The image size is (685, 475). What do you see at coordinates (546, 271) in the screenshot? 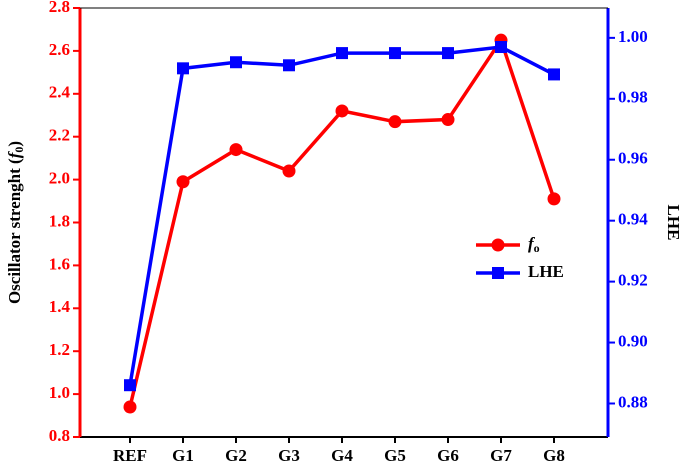
I see `legend-label: LHE` at bounding box center [546, 271].